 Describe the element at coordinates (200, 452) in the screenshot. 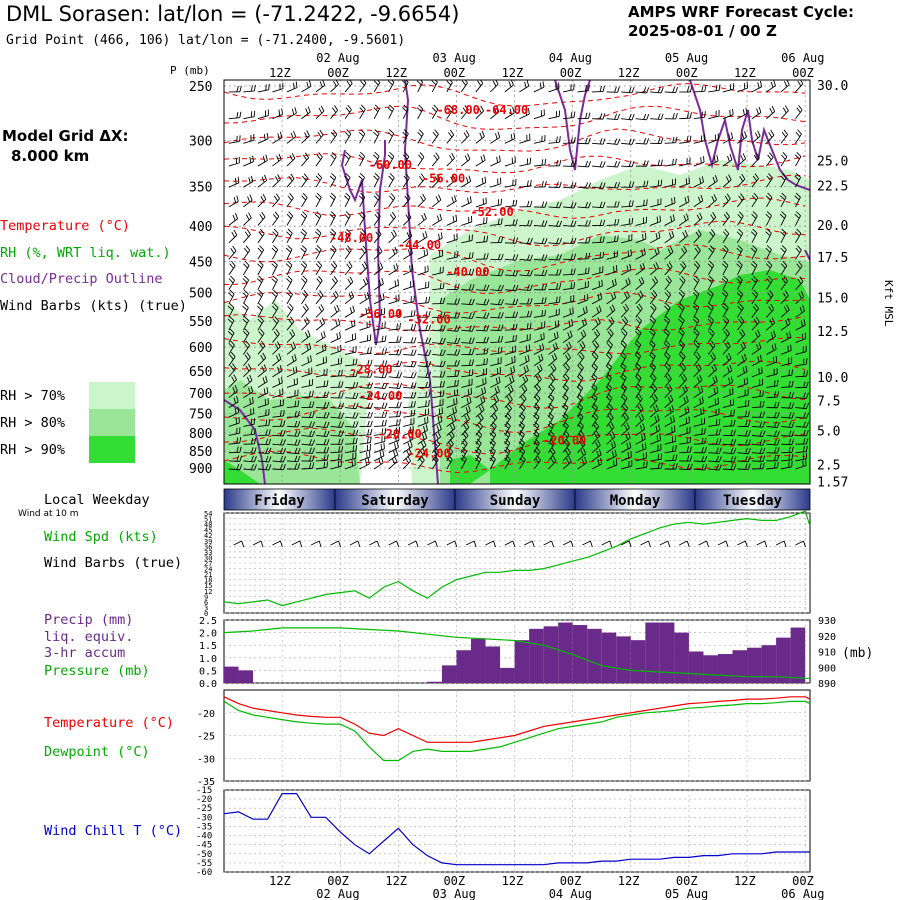

I see `pressure-tick-label: 850` at that location.